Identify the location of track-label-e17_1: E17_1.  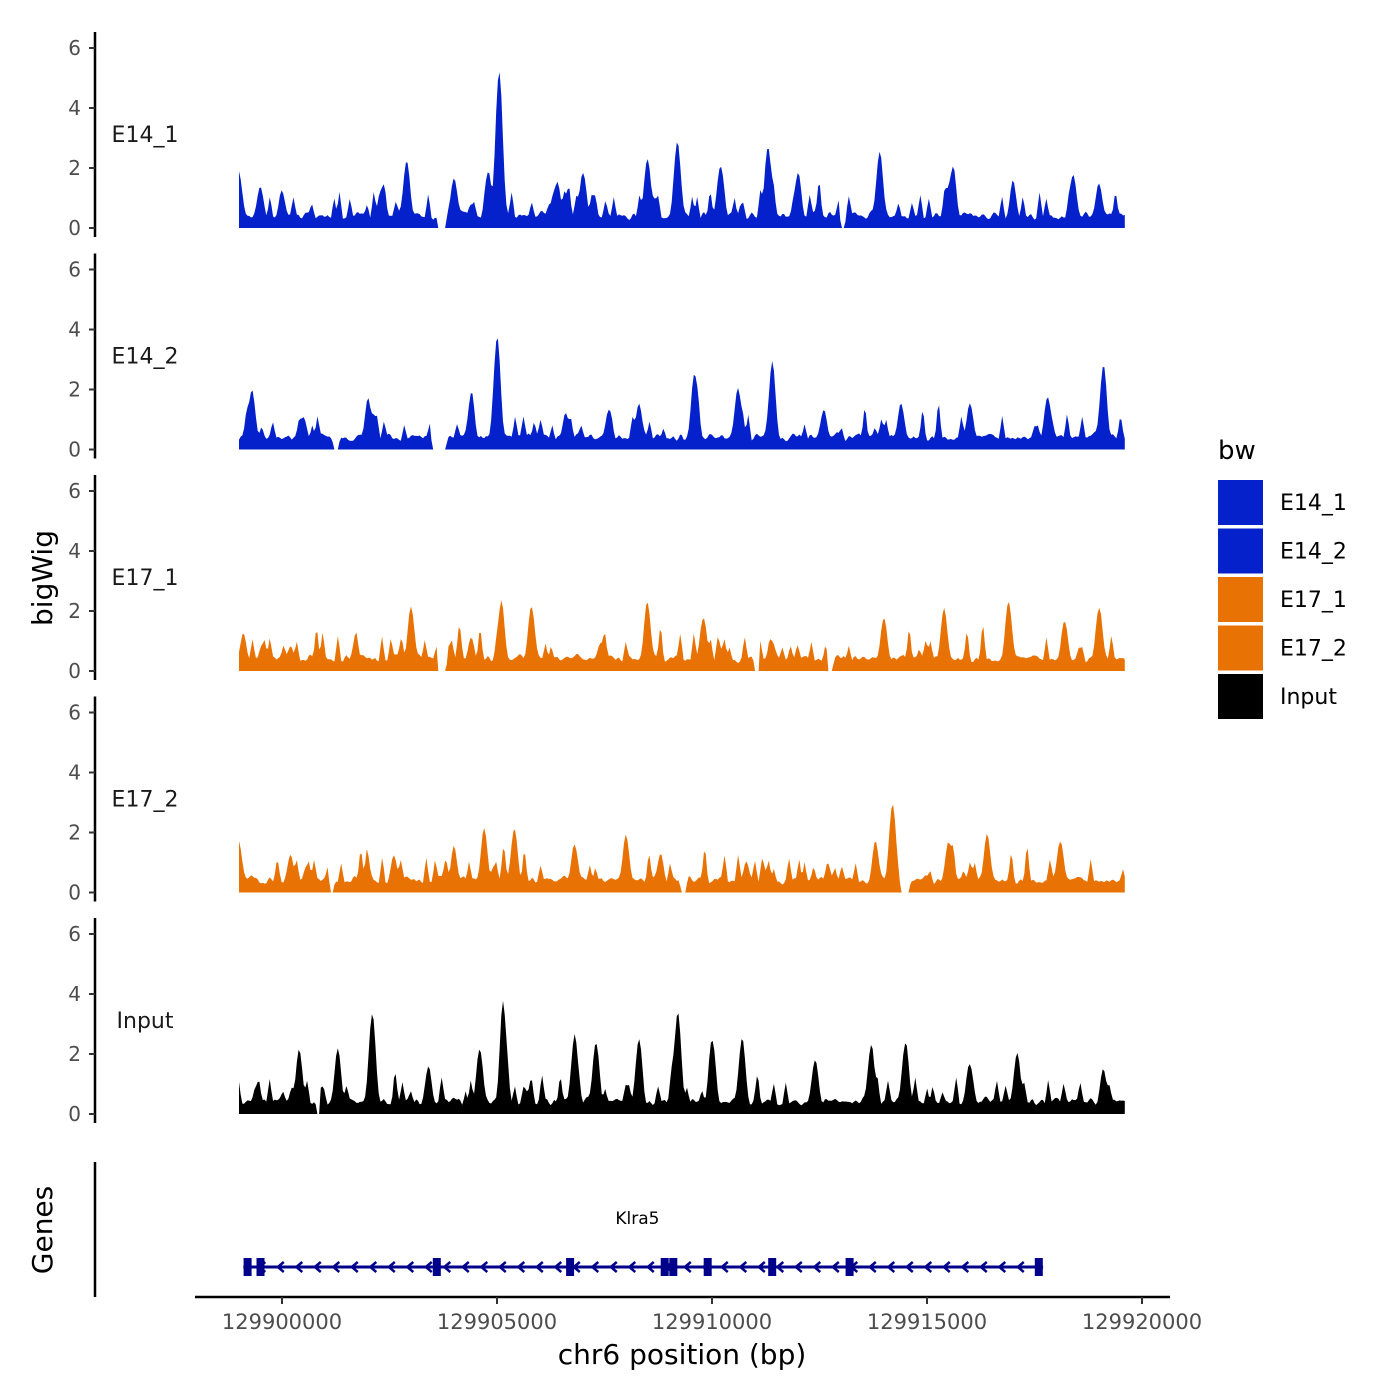
(145, 578).